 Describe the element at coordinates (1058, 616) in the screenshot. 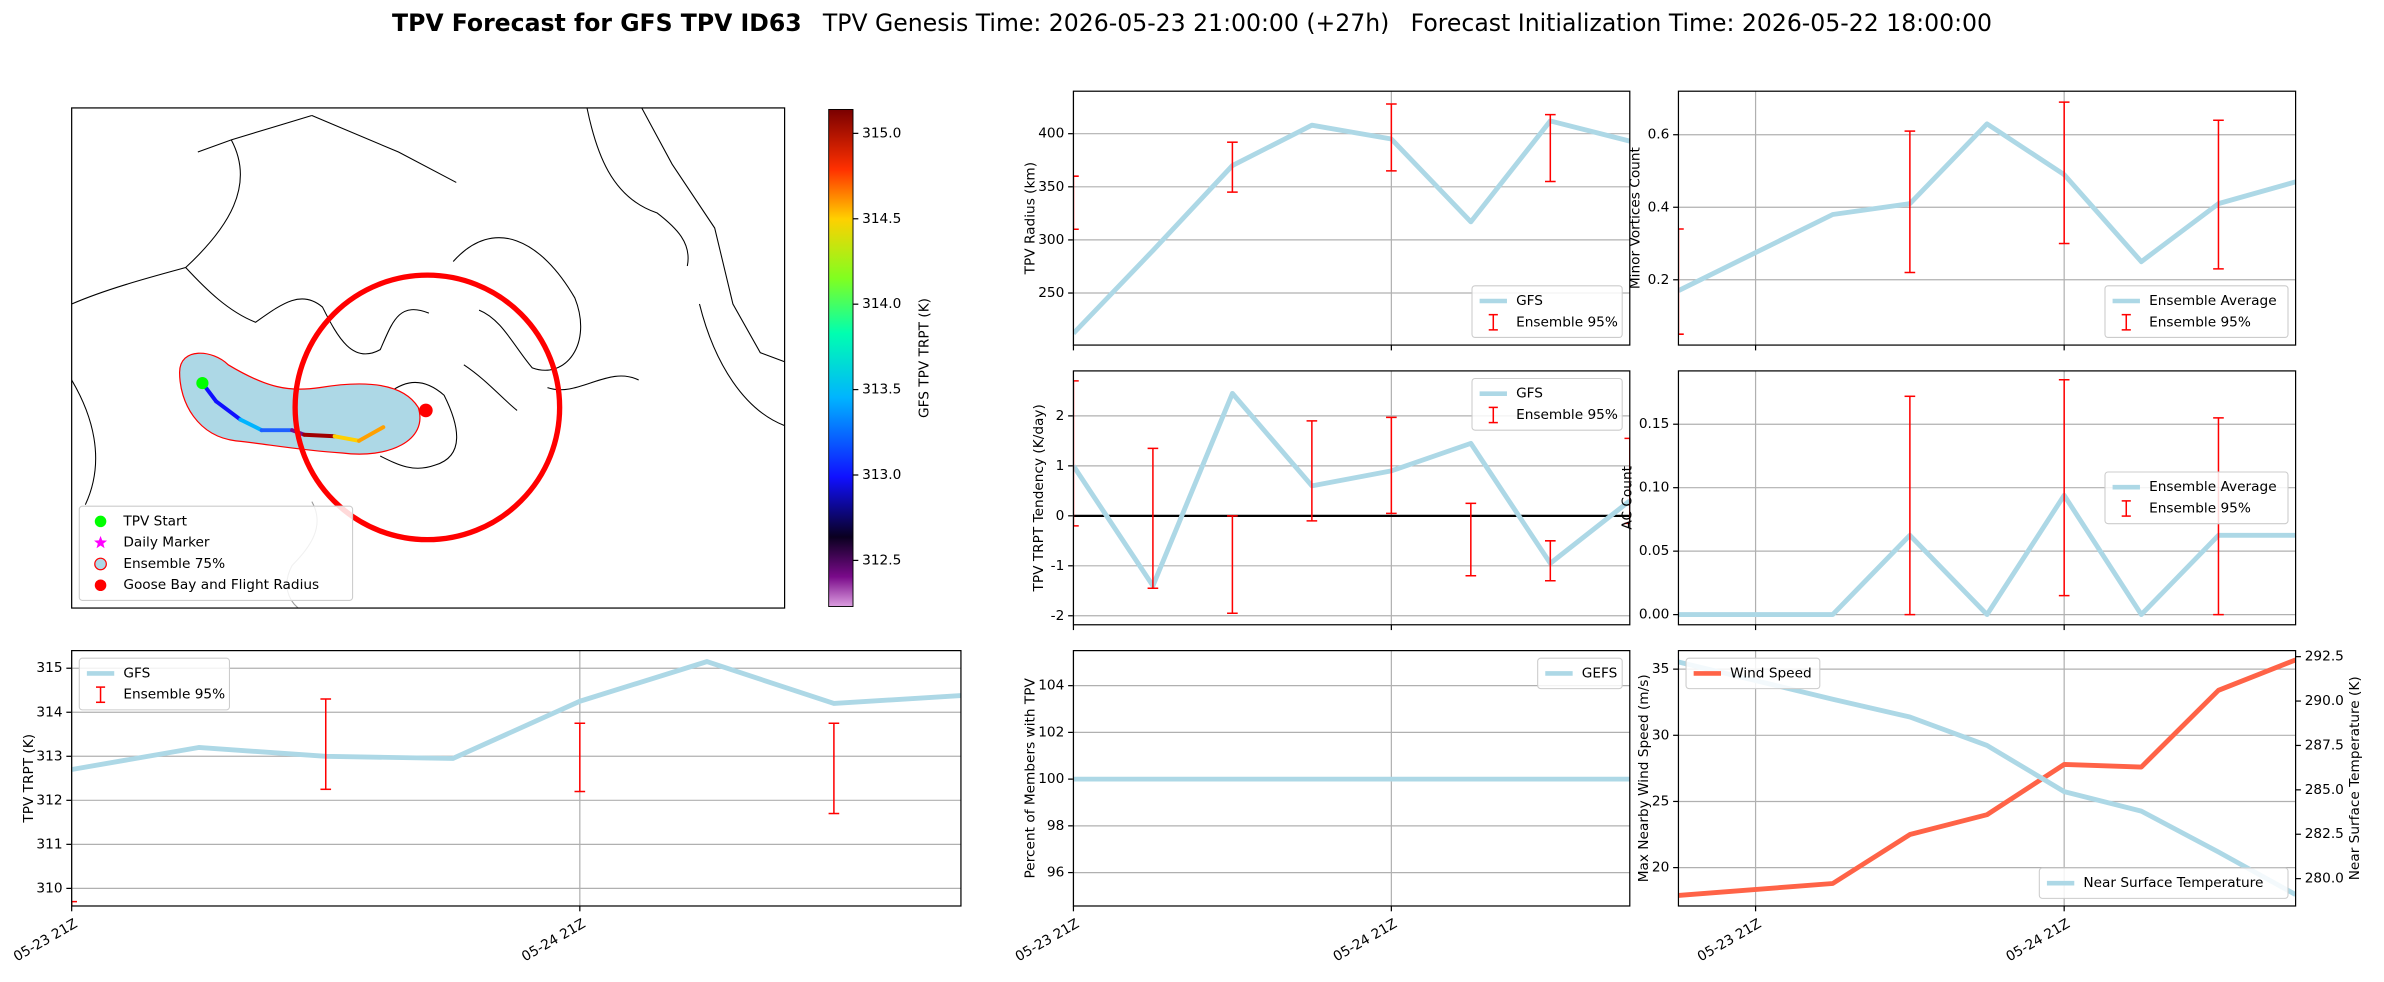

I see `y-tick-label: -2` at that location.